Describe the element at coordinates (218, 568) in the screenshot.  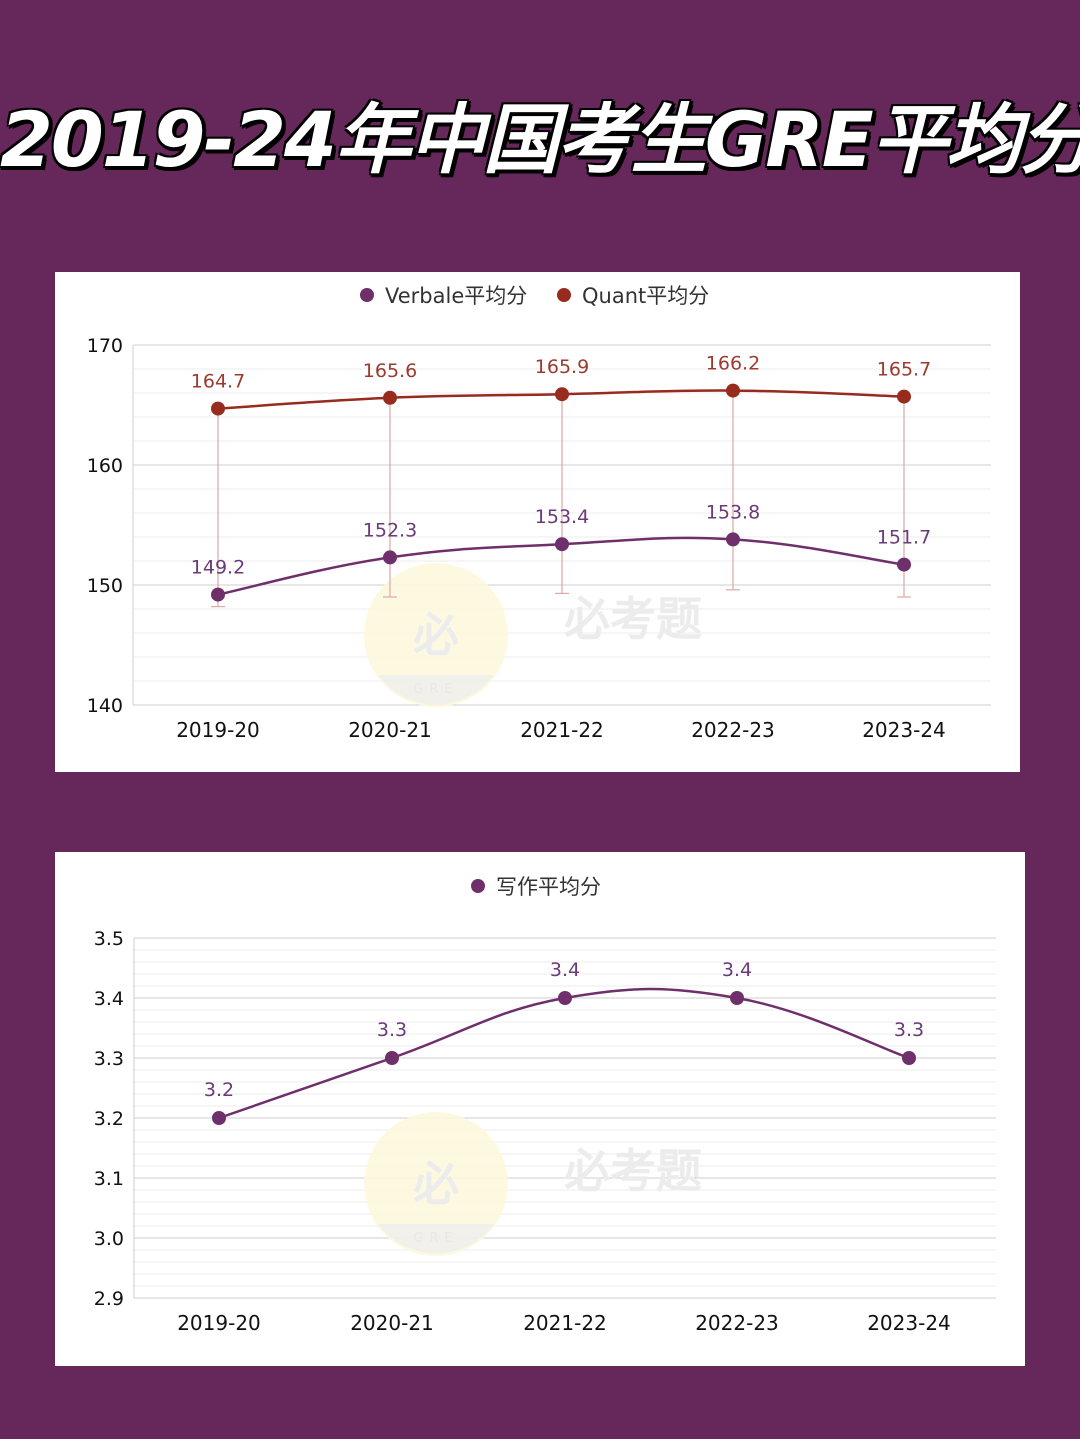
I see `data-label: 149.2` at that location.